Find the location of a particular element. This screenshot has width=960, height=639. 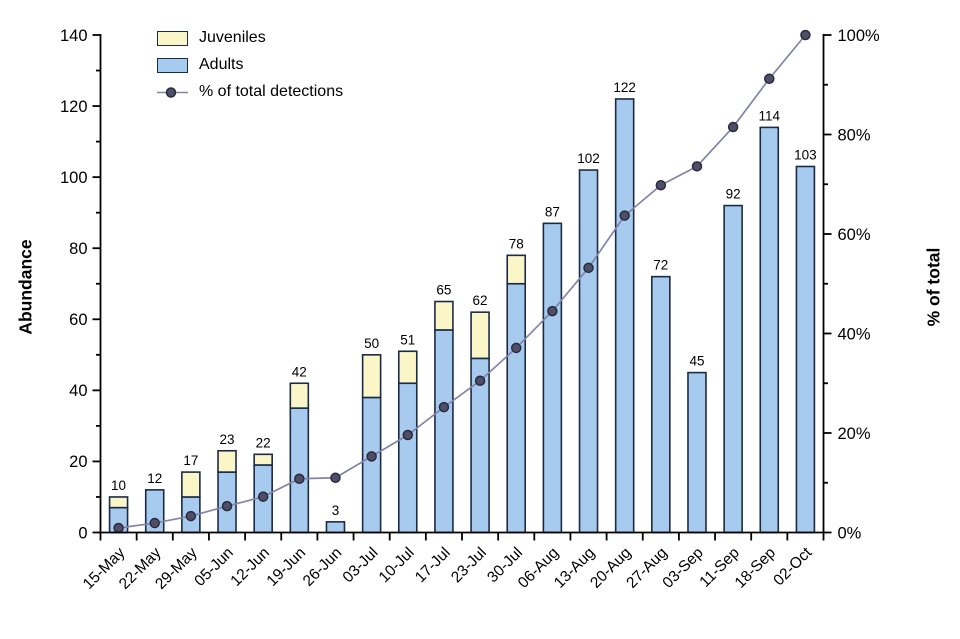

right-axis-tick-label: 100% is located at coordinates (859, 36).